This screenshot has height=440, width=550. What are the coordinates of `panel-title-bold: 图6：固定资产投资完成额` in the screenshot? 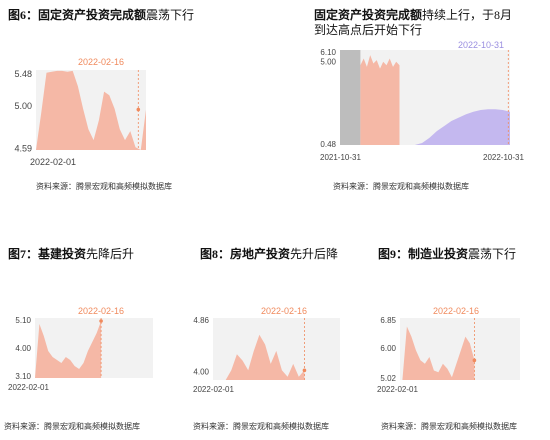 It's located at (77, 15).